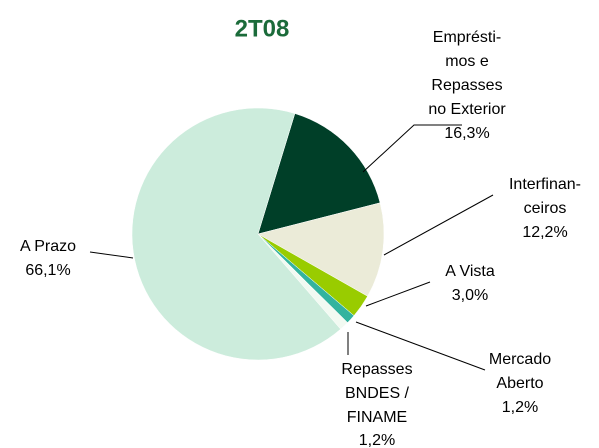 Image resolution: width=599 pixels, height=448 pixels. I want to click on slice-label: mos e, so click(467, 61).